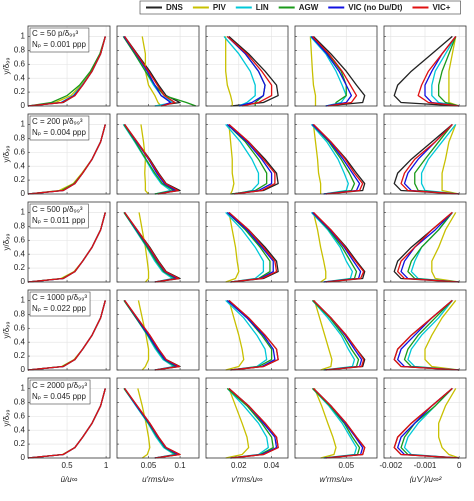 The image size is (474, 501). I want to click on legend-label: VIC+, so click(441, 7).